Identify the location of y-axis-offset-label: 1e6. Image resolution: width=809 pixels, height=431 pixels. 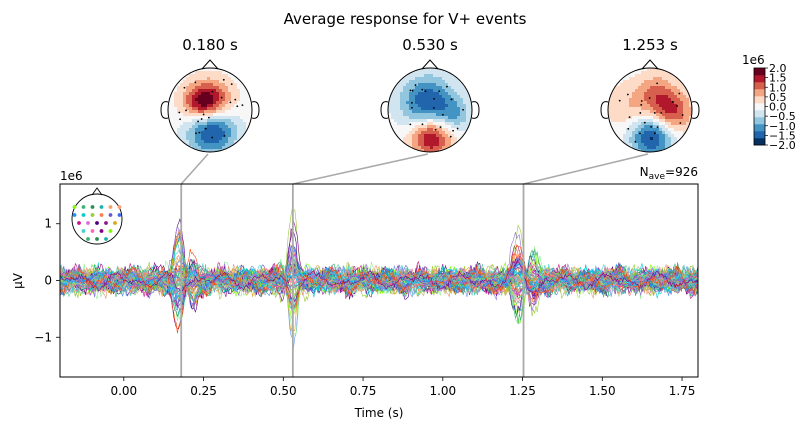
(71, 176).